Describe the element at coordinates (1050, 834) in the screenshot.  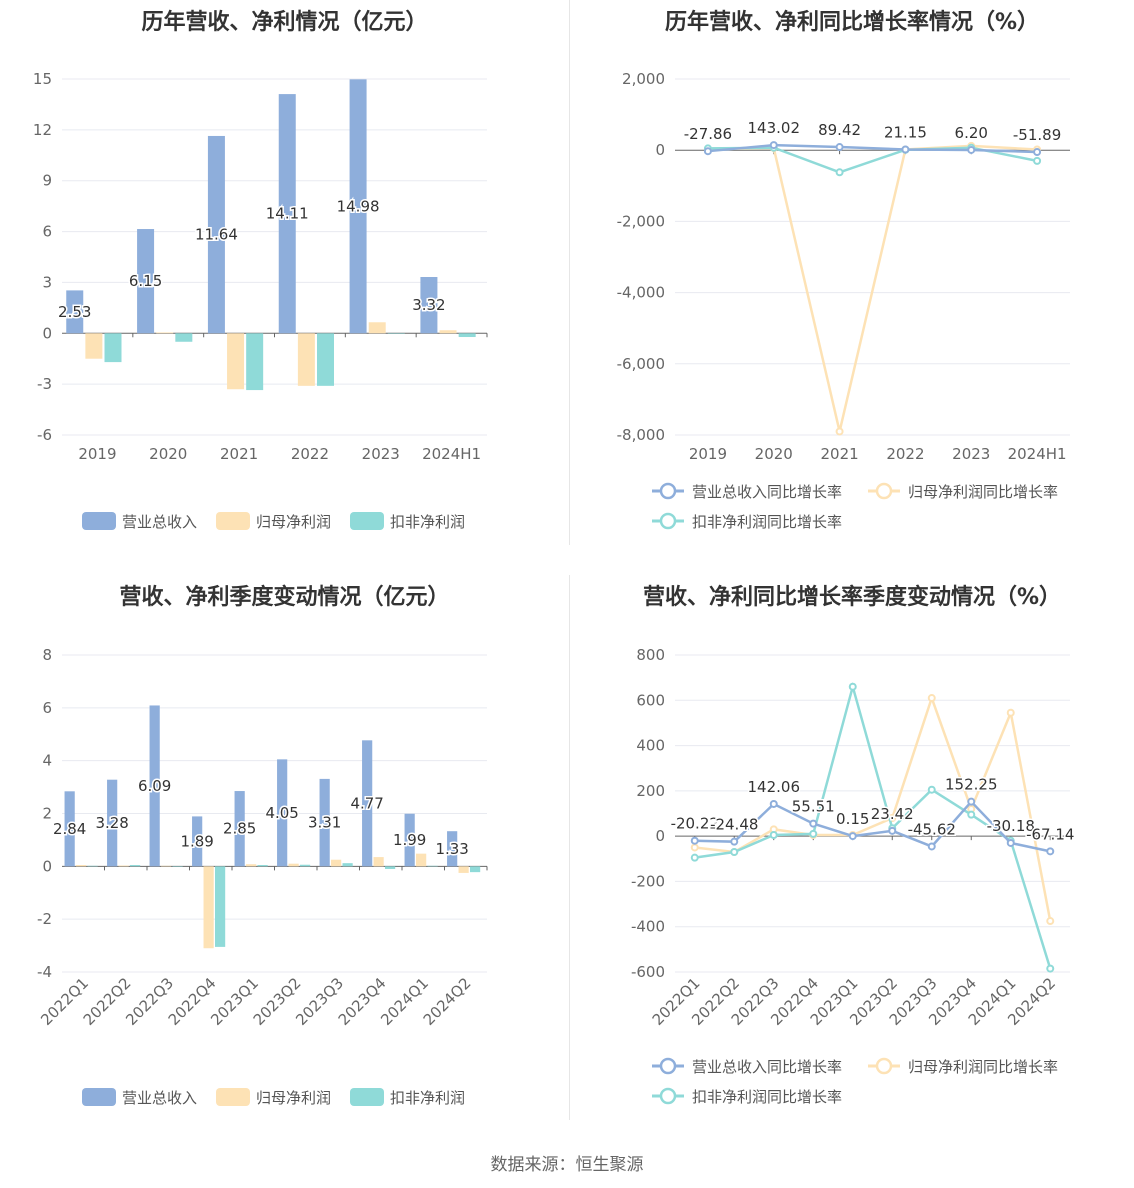
I see `data-label: -67.14` at that location.